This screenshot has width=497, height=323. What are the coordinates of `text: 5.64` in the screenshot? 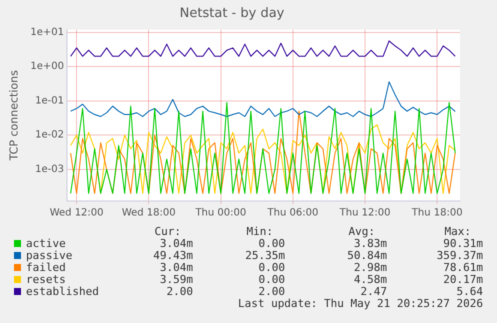 It's located at (469, 291).